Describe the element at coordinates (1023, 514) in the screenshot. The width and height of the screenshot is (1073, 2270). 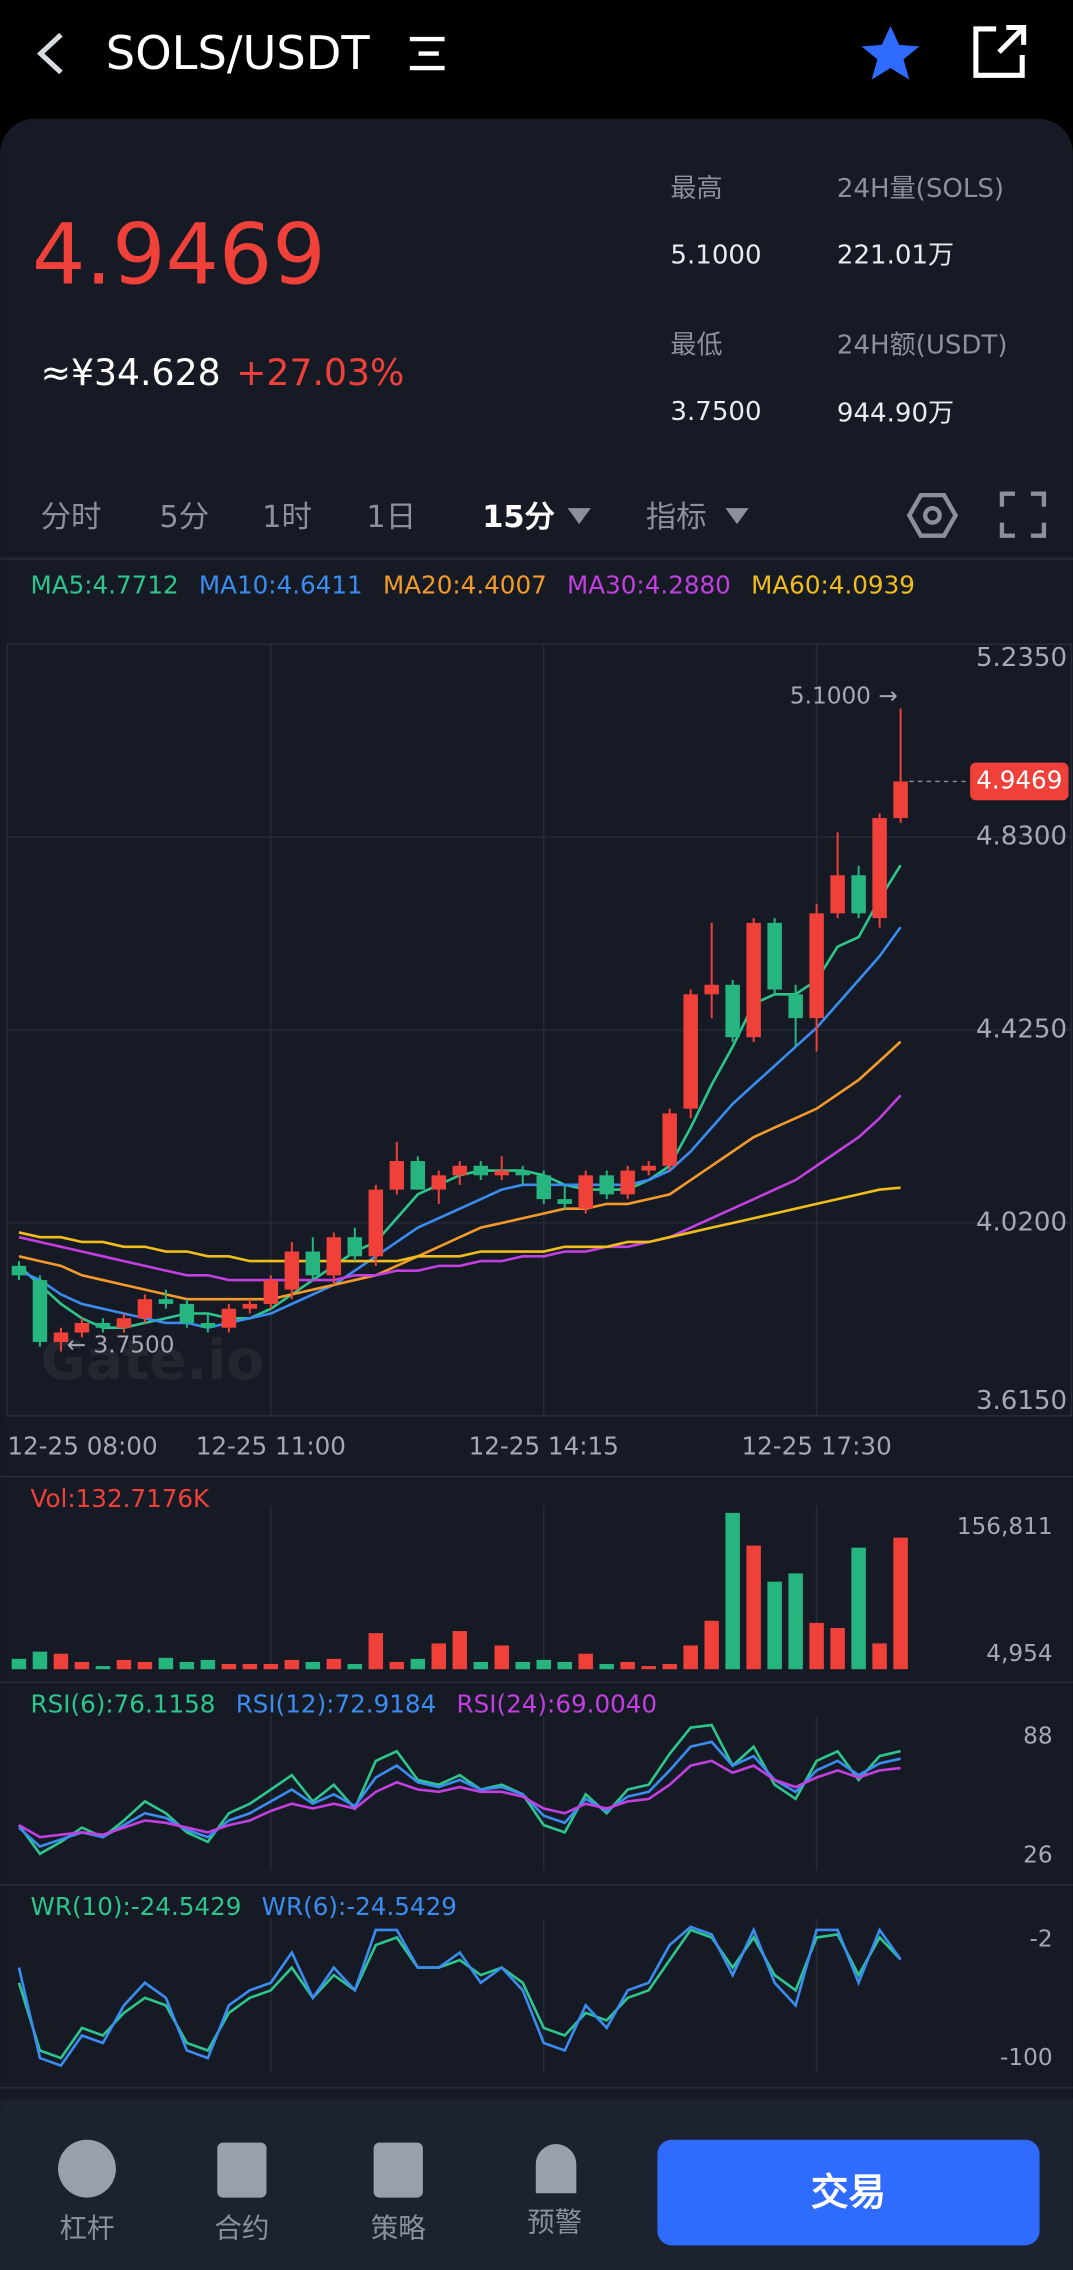
I see `fullscreen-icon` at that location.